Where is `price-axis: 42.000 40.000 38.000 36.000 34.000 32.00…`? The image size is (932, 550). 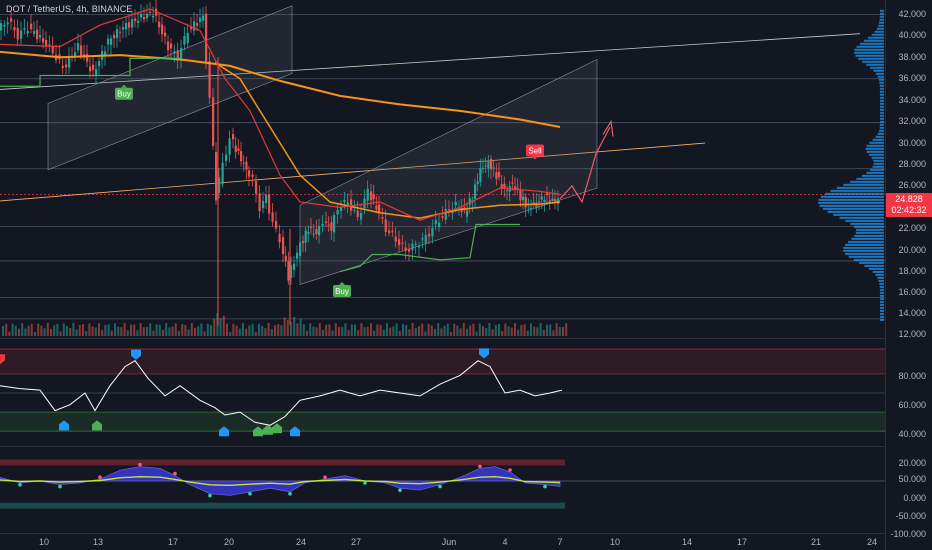 price-axis: 42.000 40.000 38.000 36.000 34.000 32.00… is located at coordinates (908, 275).